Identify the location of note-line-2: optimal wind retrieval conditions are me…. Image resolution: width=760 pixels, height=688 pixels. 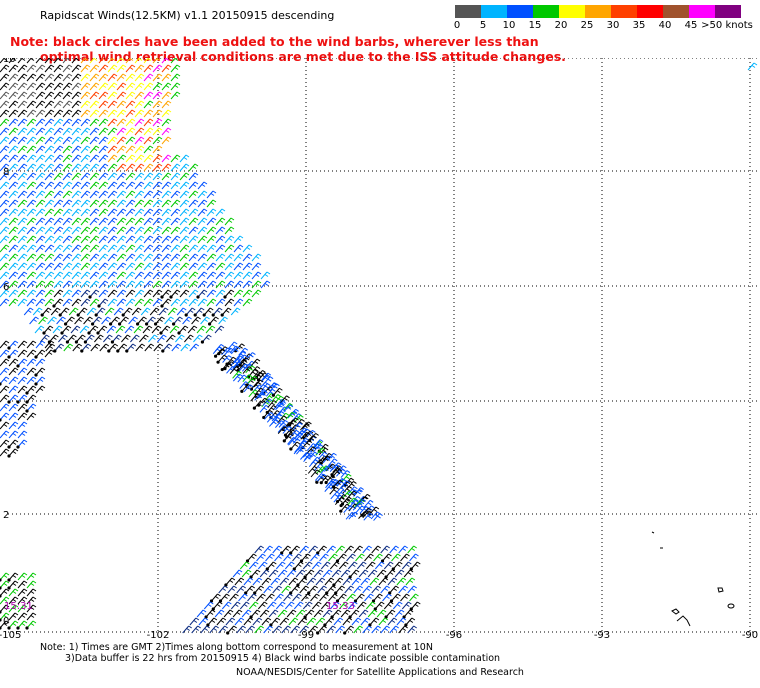
(303, 56).